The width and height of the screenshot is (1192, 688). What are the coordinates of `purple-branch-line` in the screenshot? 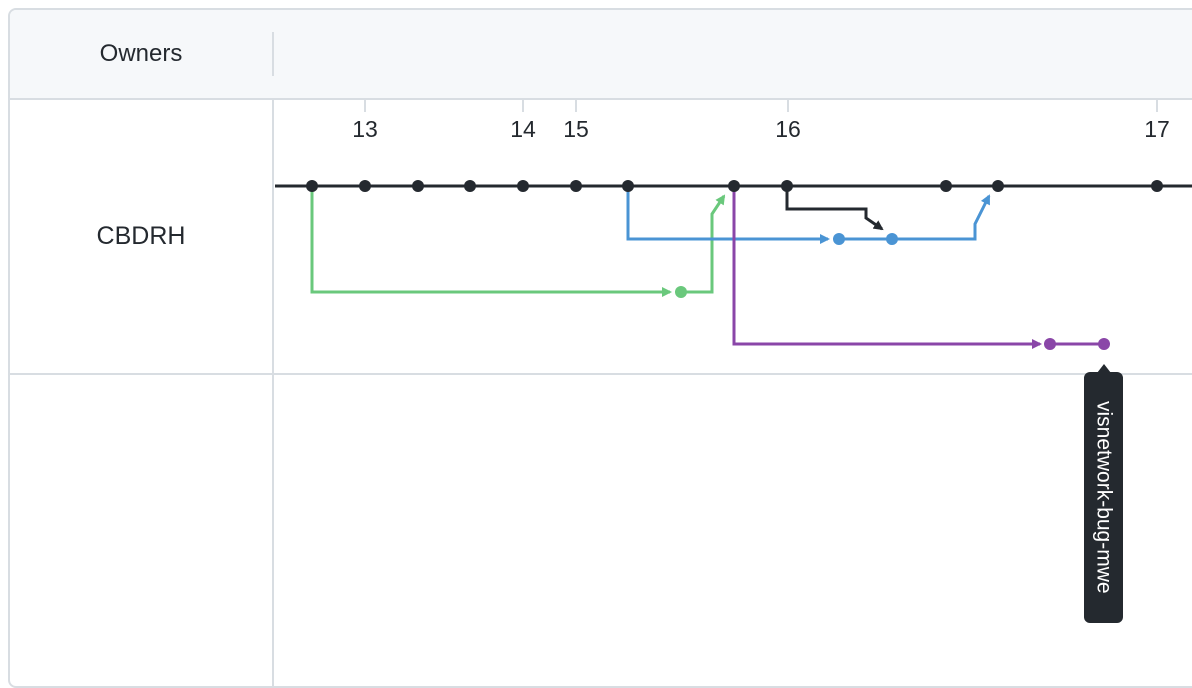 It's located at (887, 267).